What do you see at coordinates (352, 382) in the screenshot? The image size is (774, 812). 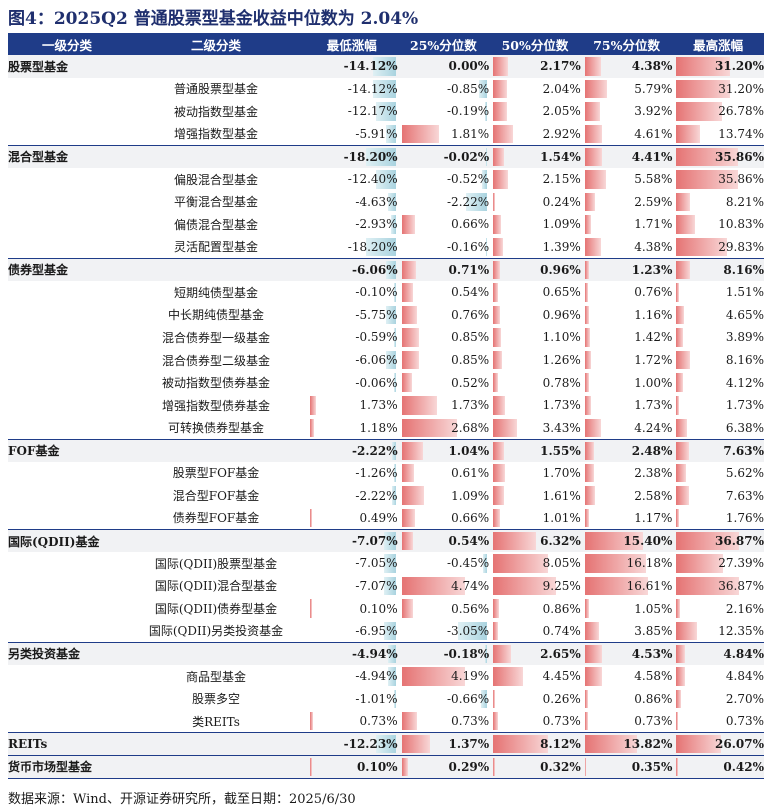 I see `min-return-cell: -0.06%` at bounding box center [352, 382].